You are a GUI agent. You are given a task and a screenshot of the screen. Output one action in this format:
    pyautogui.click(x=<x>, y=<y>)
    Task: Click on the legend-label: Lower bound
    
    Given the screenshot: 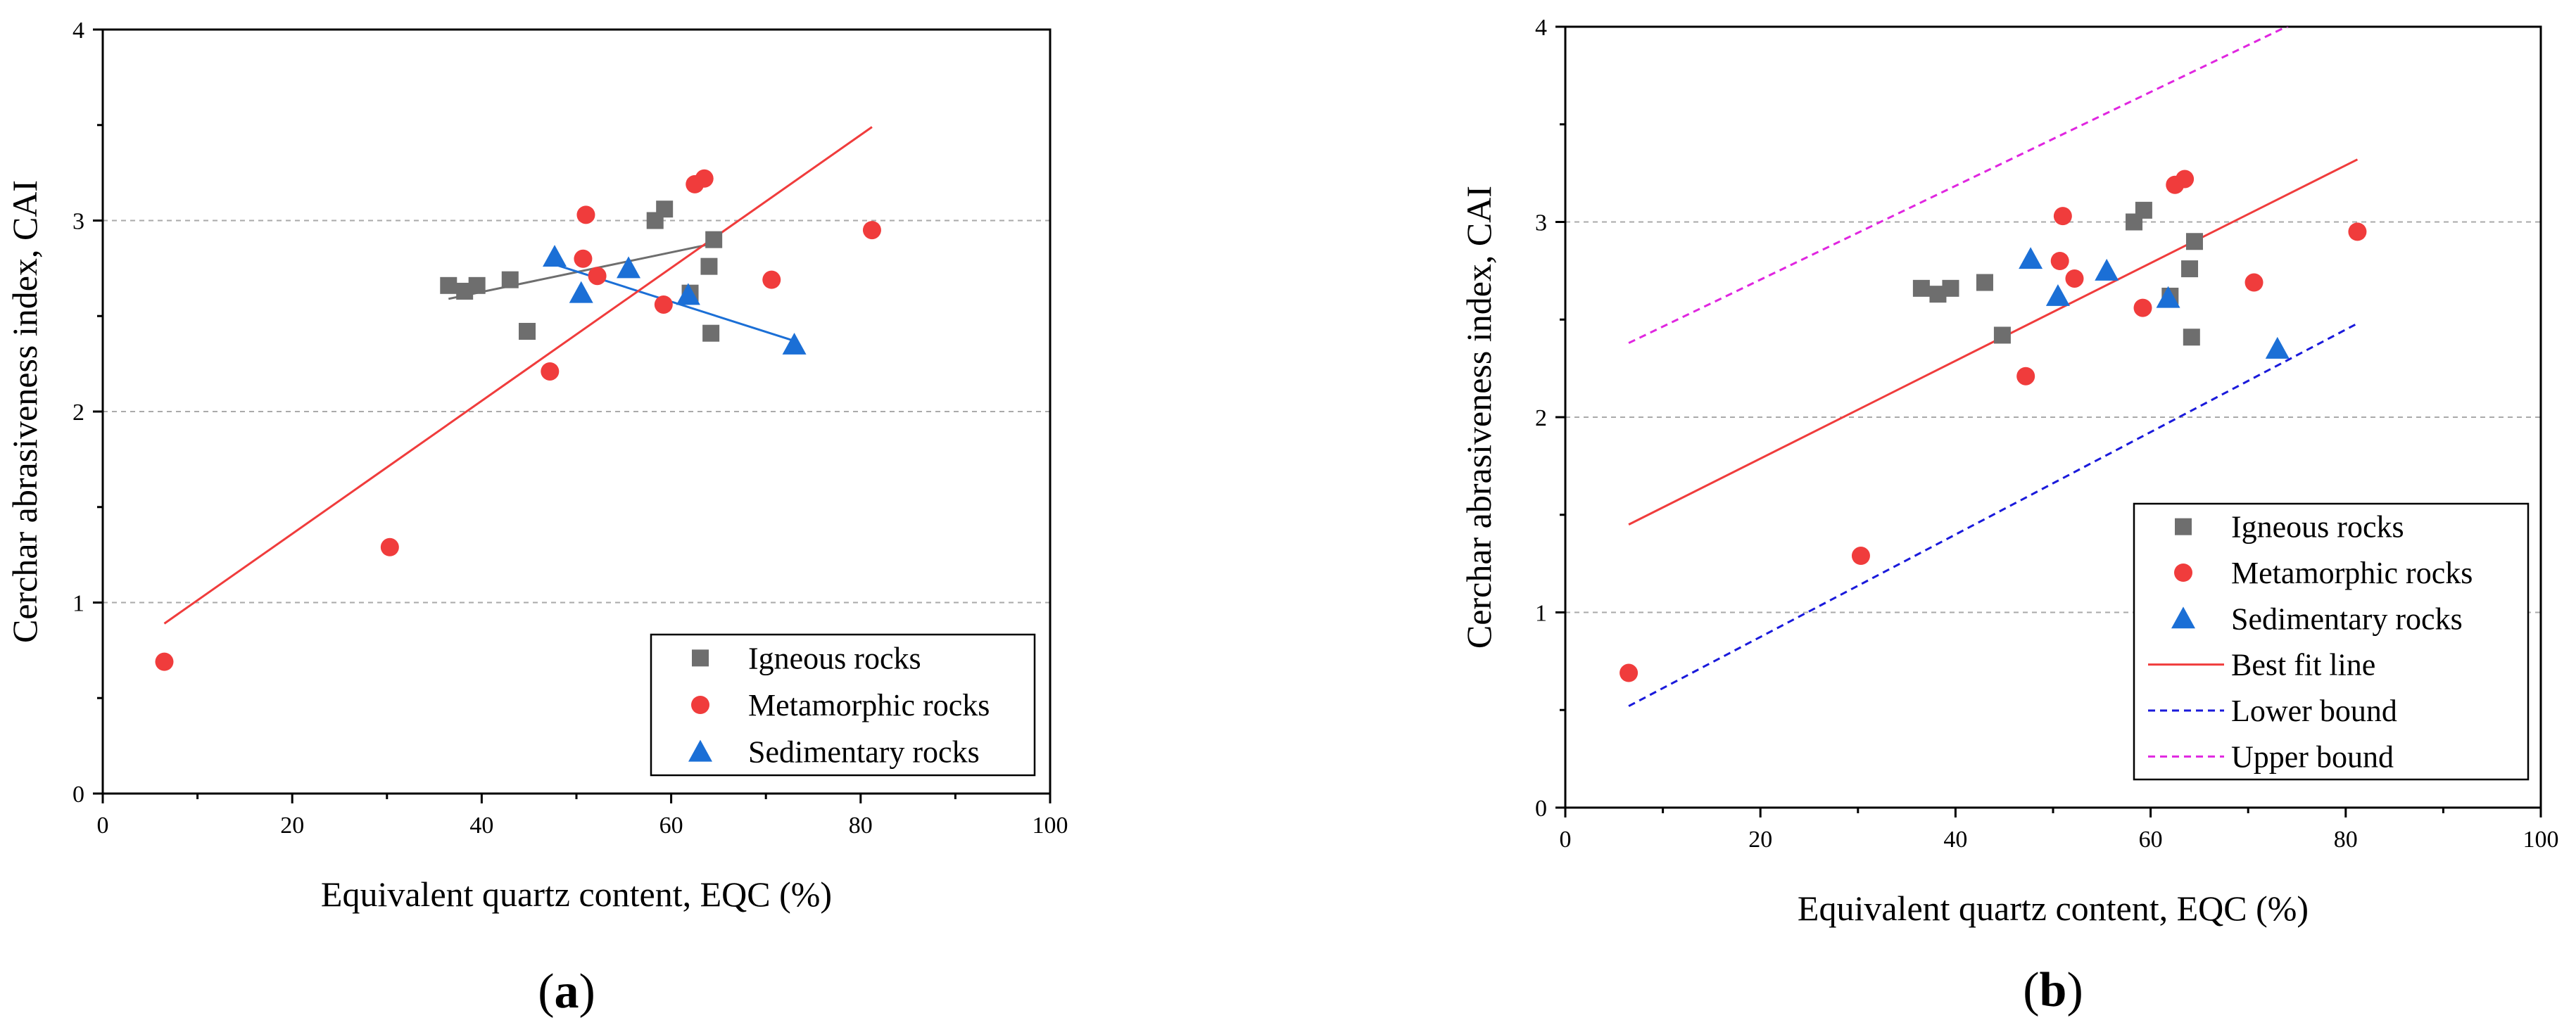 What is the action you would take?
    pyautogui.click(x=2314, y=711)
    